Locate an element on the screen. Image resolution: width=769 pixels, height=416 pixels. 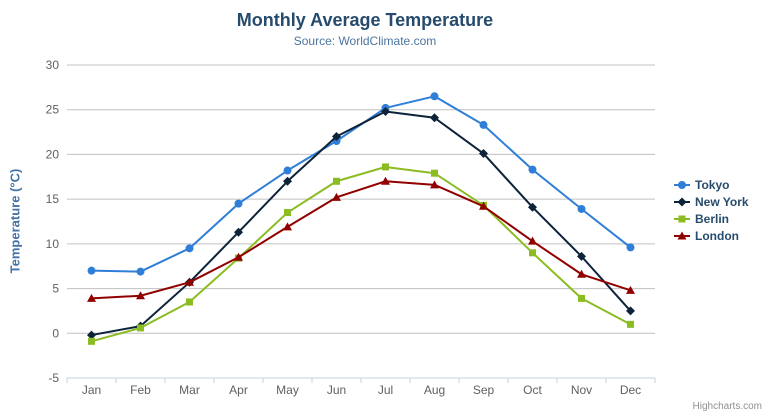
legend-item-tokyo: Tokyo is located at coordinates (711, 185).